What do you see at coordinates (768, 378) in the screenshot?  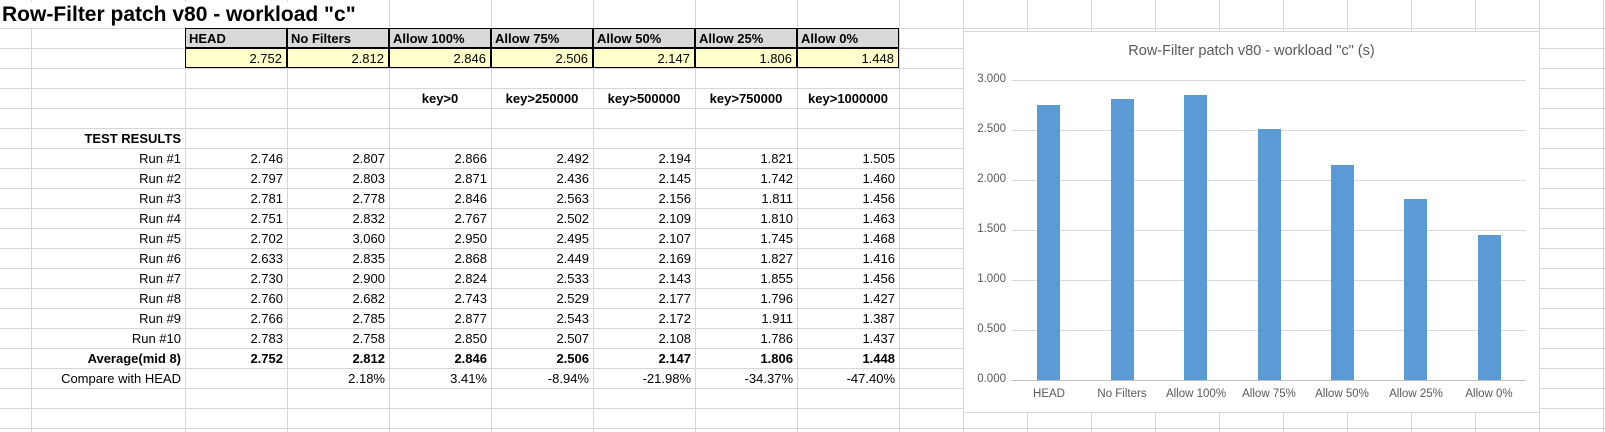 I see `value-cell: -34.37%` at bounding box center [768, 378].